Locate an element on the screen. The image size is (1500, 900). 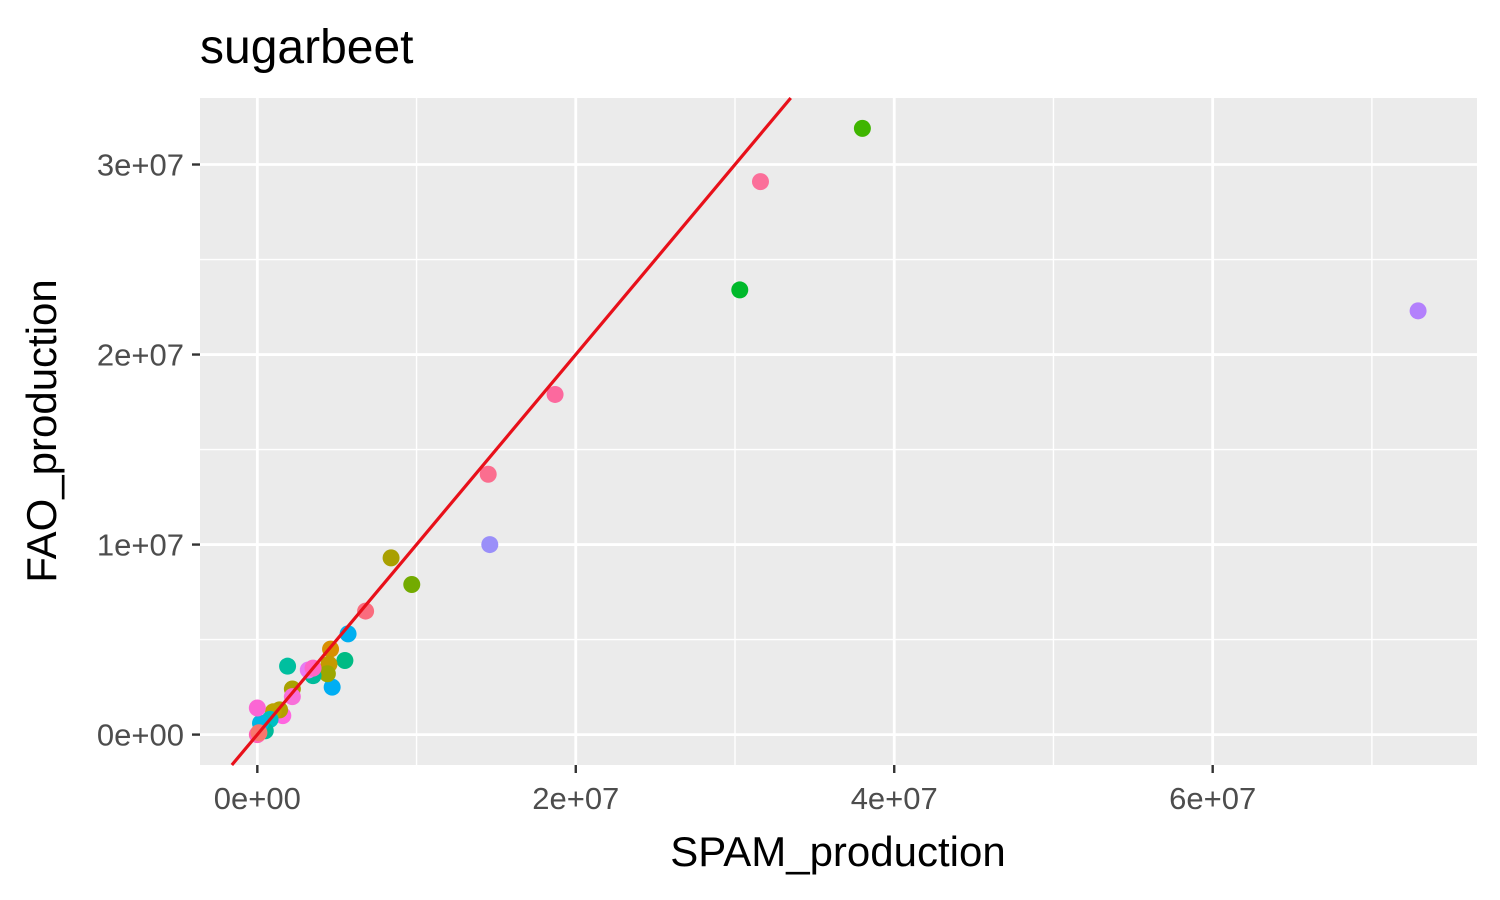
y-tick-label: 2e+07 is located at coordinates (140, 355).